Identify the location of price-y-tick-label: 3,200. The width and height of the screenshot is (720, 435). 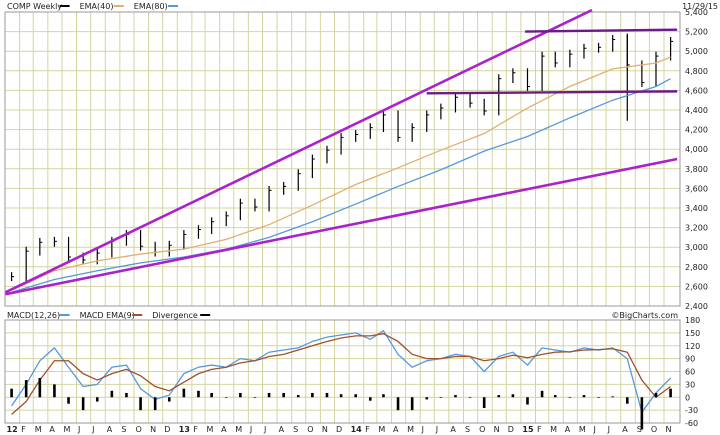
(696, 228).